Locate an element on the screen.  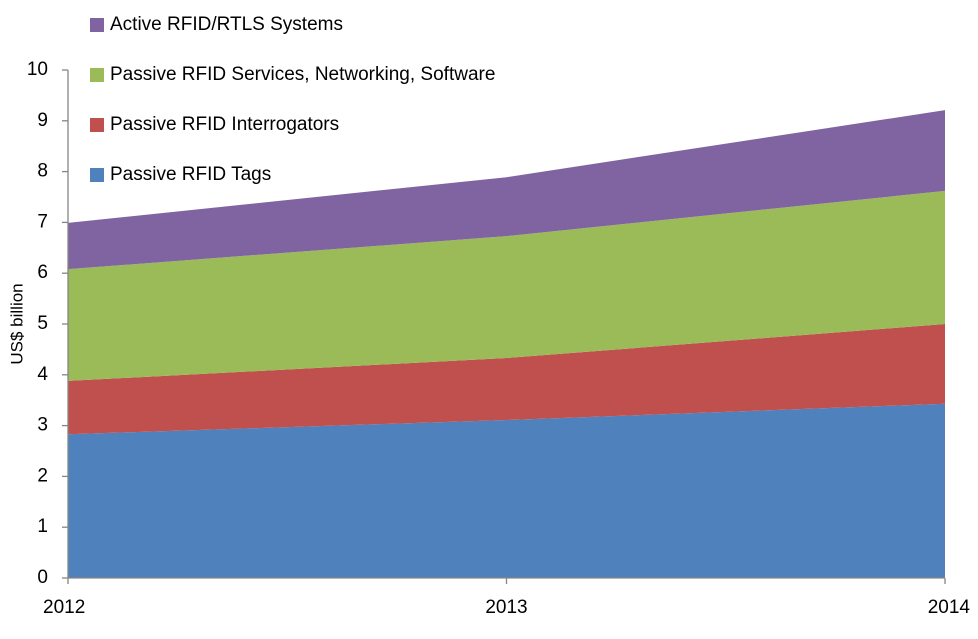
legend-label: Passive RFID Tags is located at coordinates (190, 174).